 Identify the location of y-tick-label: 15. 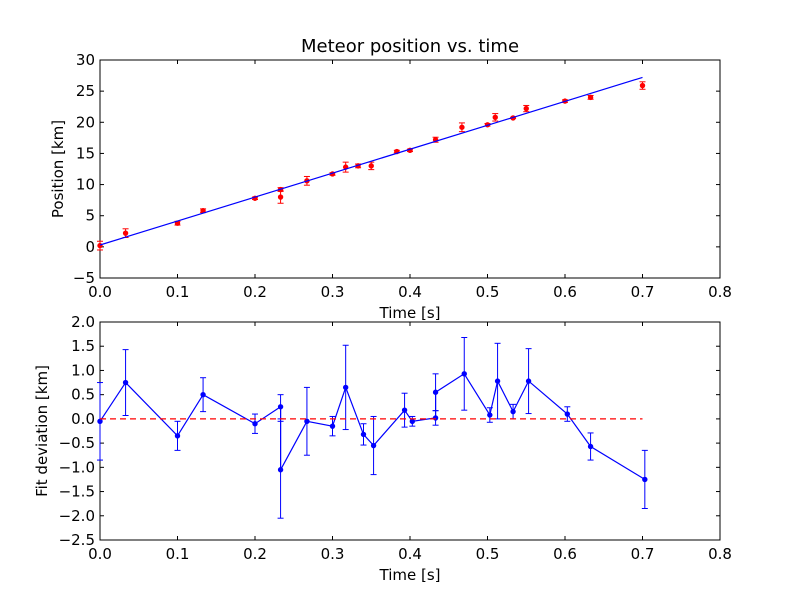
(85, 153).